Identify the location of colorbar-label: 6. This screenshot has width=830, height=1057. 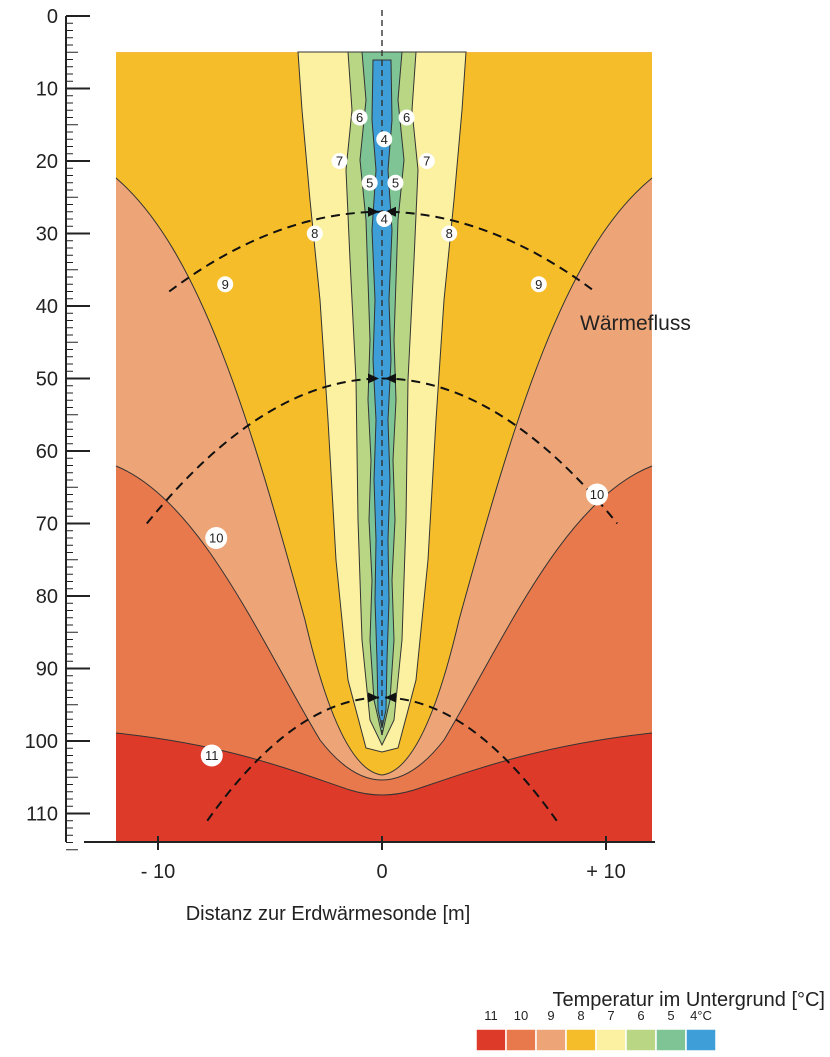
(640, 1015).